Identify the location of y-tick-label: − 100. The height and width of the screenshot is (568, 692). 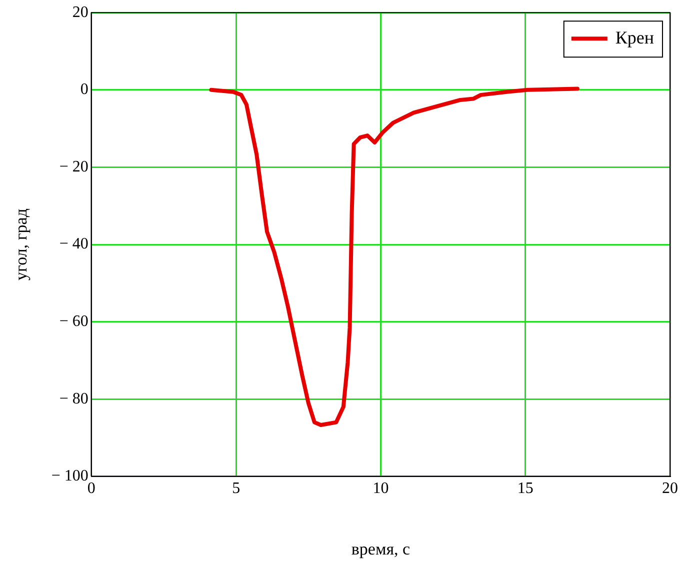
(69, 476).